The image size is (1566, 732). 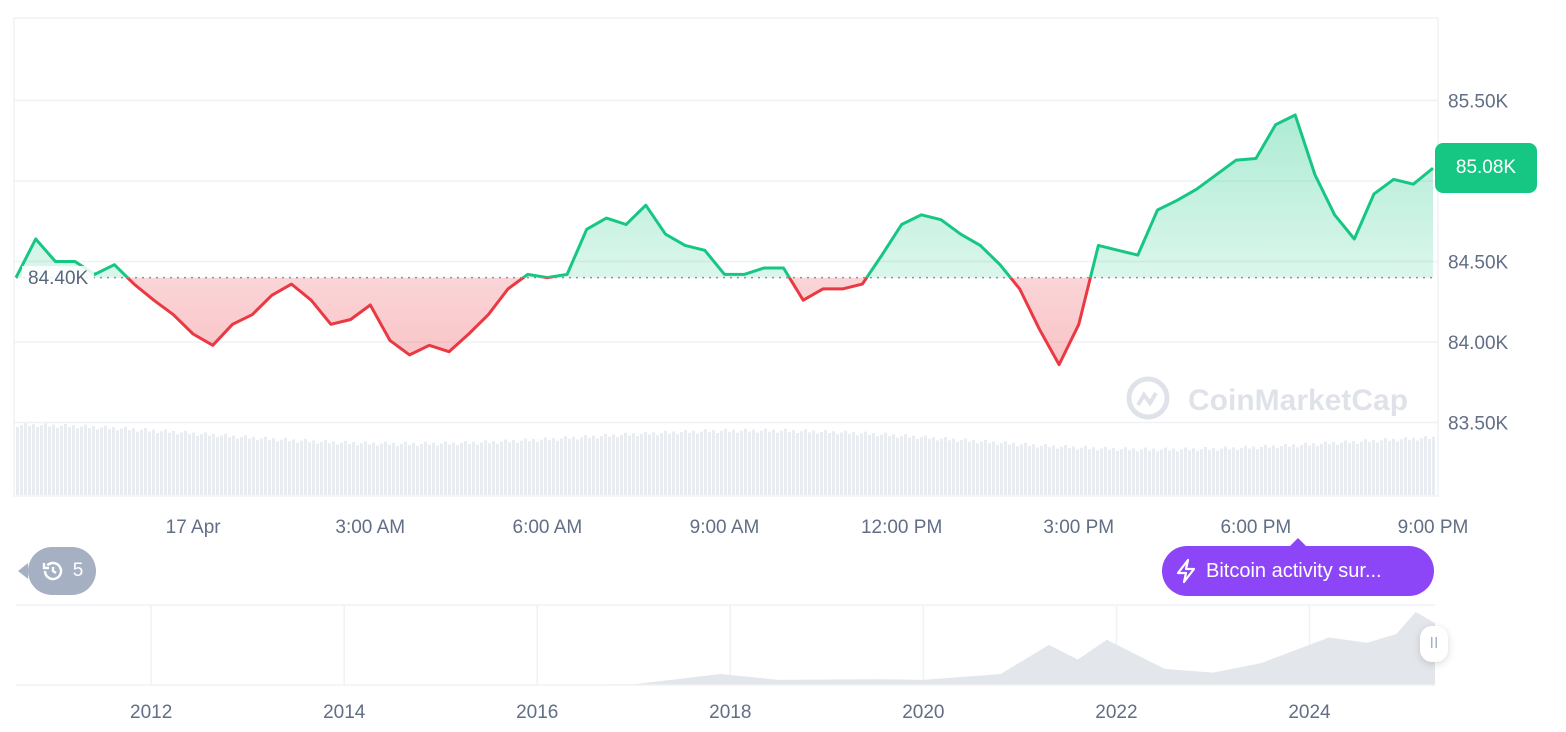 What do you see at coordinates (344, 712) in the screenshot?
I see `navigator-year-label: 2014` at bounding box center [344, 712].